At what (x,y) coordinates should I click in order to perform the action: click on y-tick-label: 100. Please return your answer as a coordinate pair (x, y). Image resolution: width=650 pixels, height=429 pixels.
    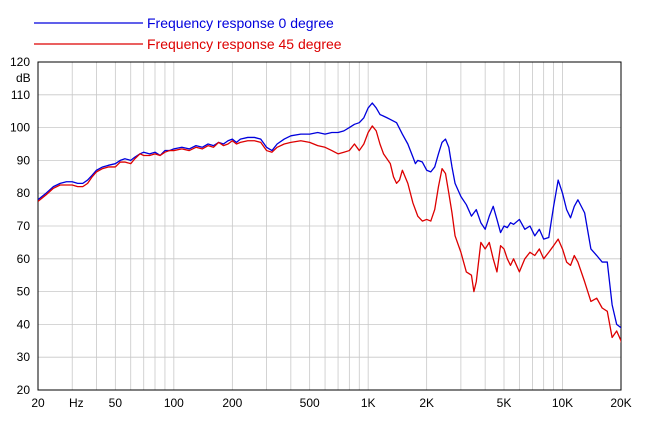
    Looking at the image, I should click on (20, 128).